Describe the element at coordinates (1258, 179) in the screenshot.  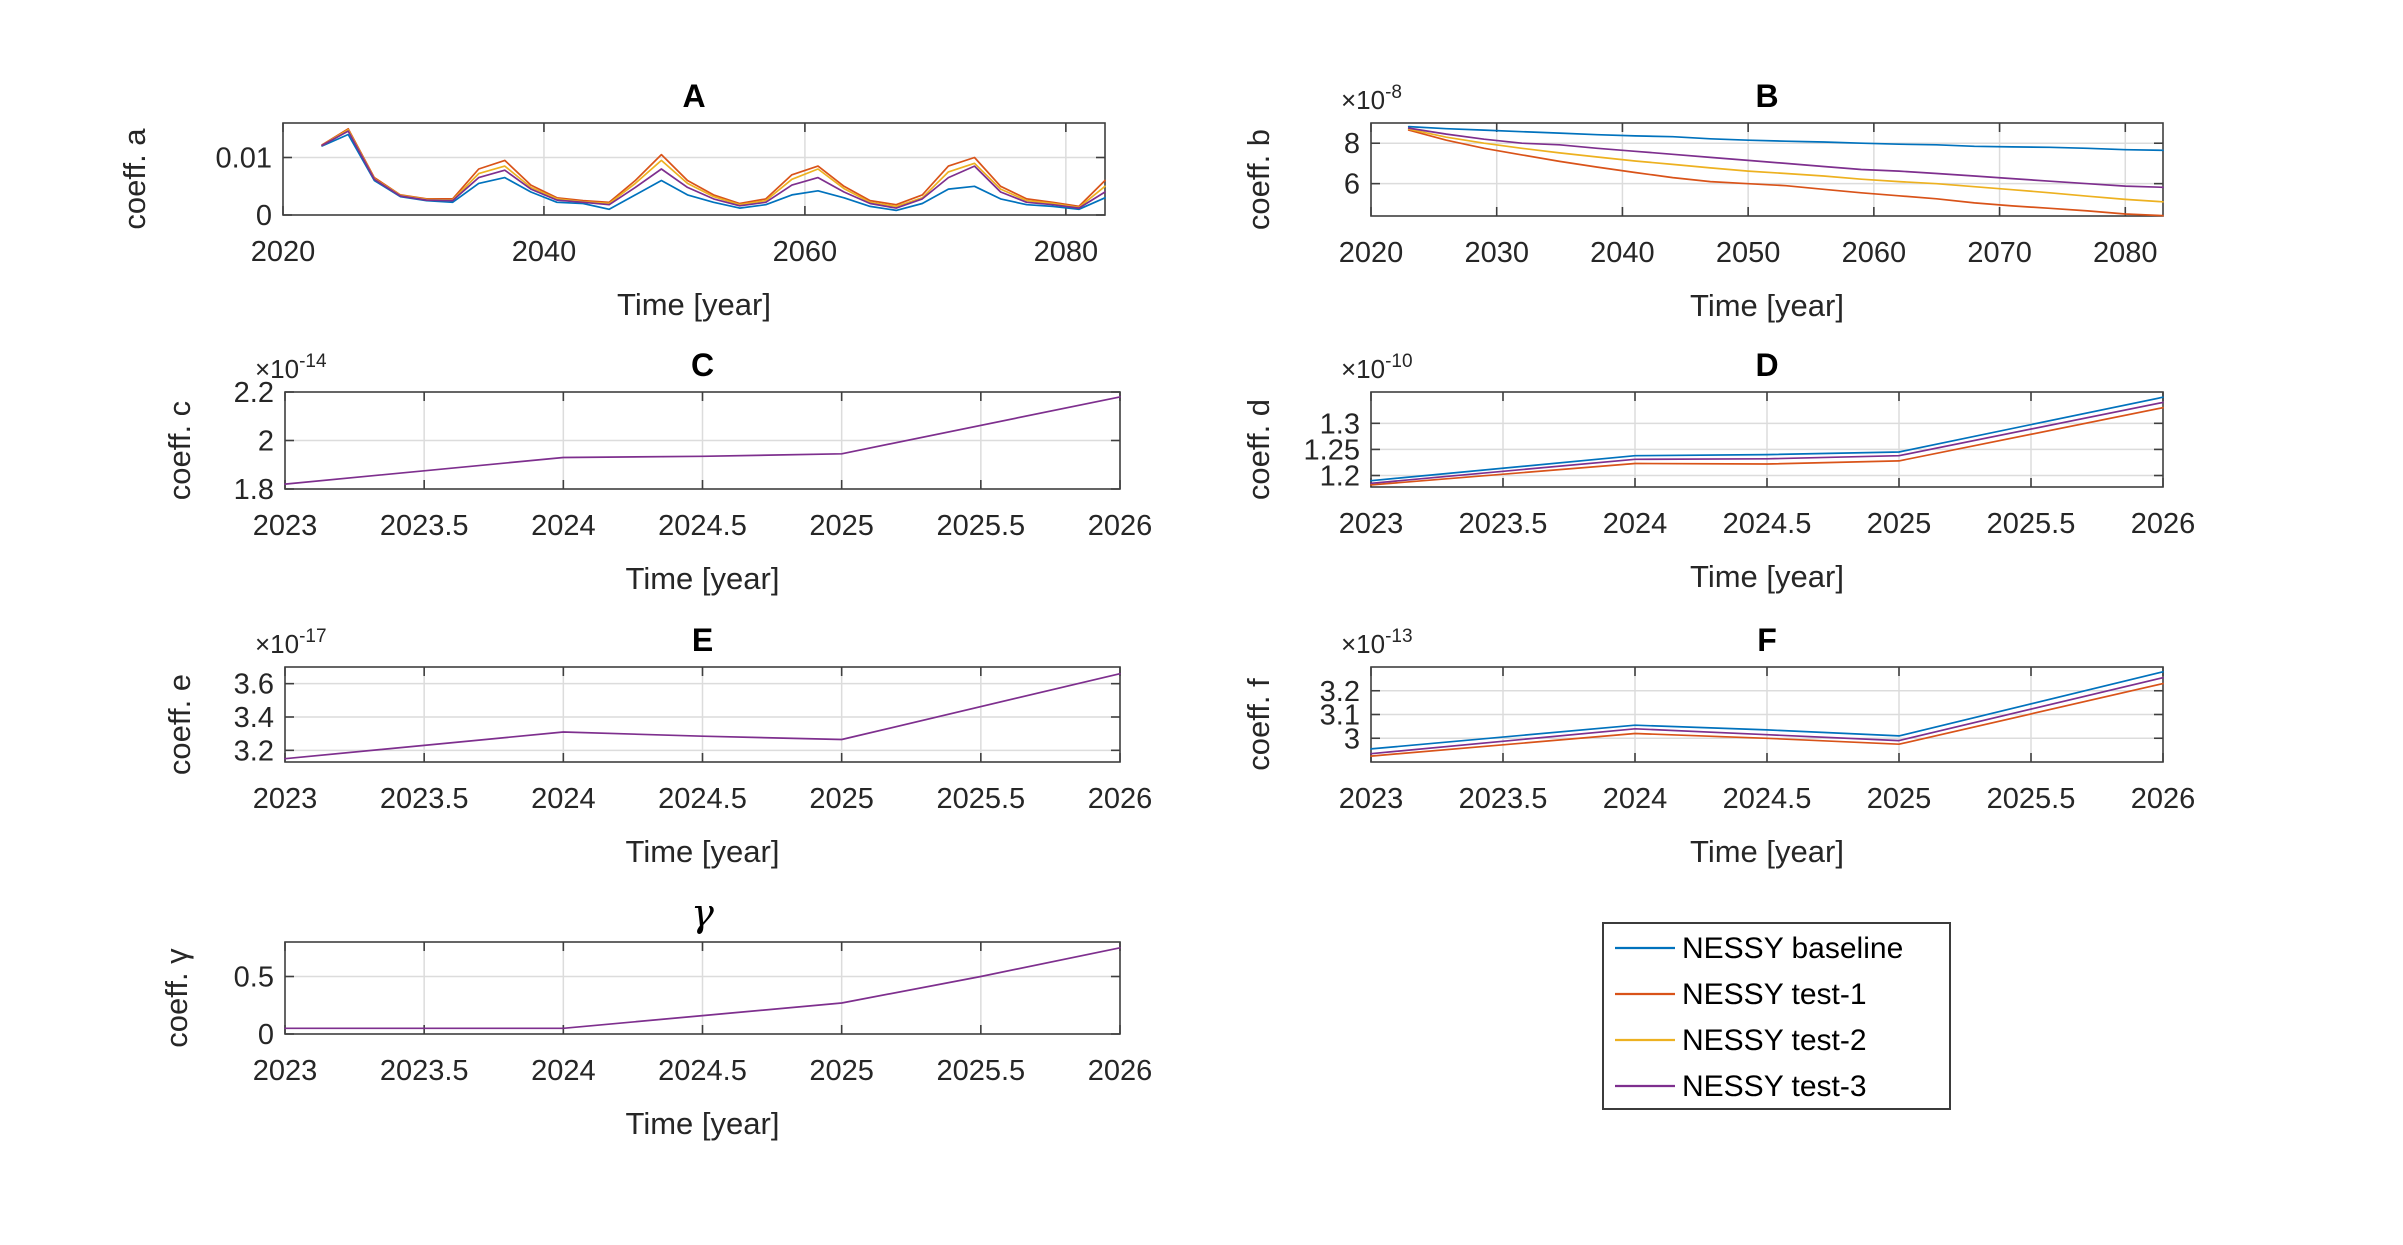
I see `y-axis-label: coeff. b` at that location.